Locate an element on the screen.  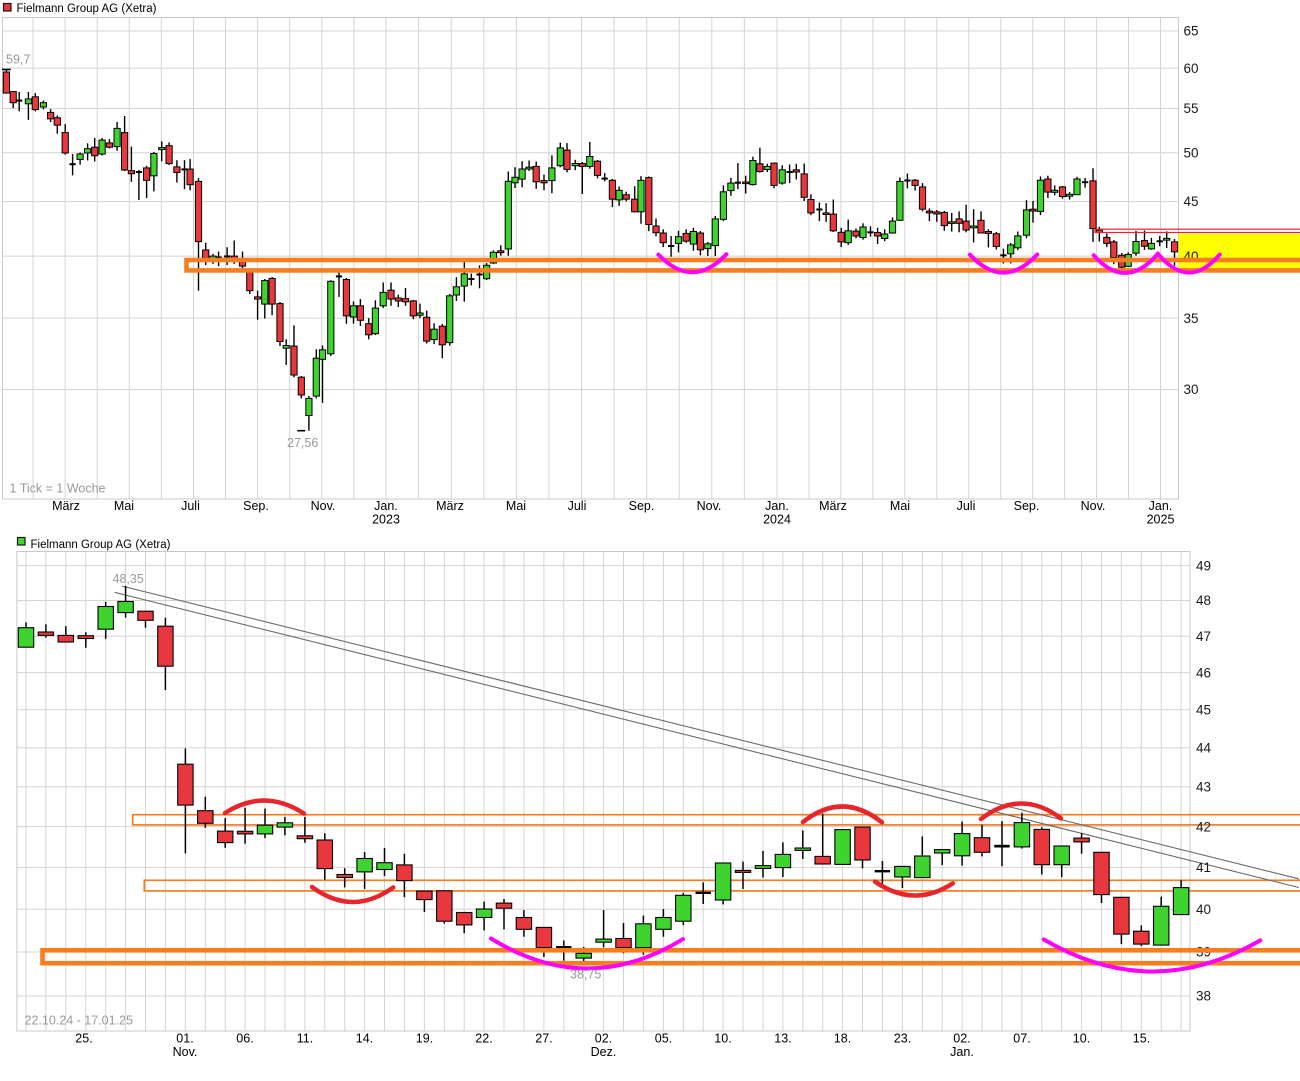
svg-text: 18. is located at coordinates (842, 1039).